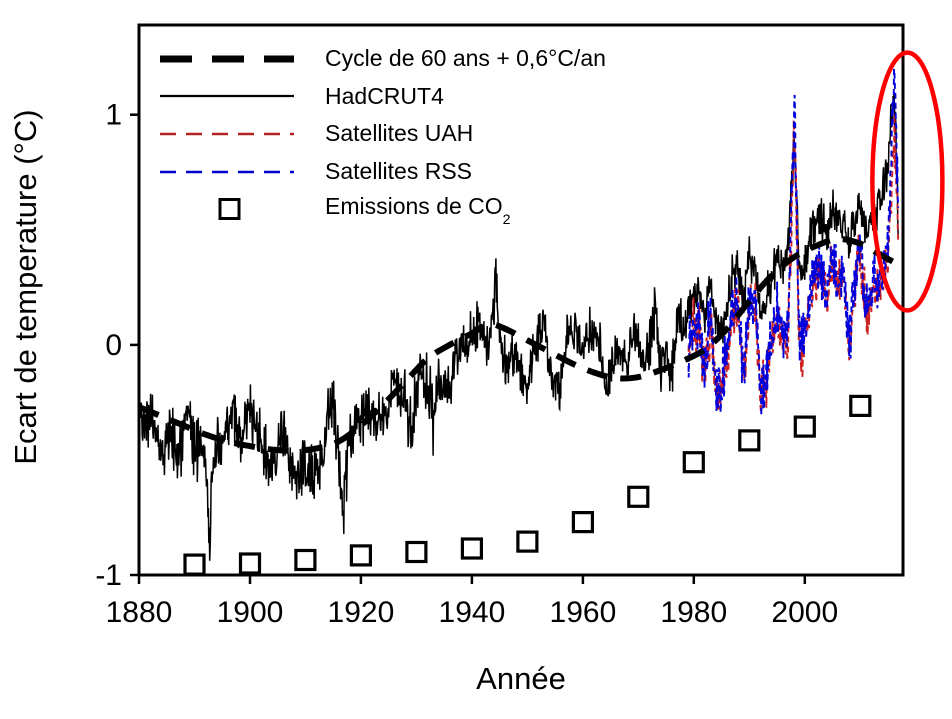 The image size is (952, 719). Describe the element at coordinates (361, 612) in the screenshot. I see `x-axis-tick-label: 1920` at that location.